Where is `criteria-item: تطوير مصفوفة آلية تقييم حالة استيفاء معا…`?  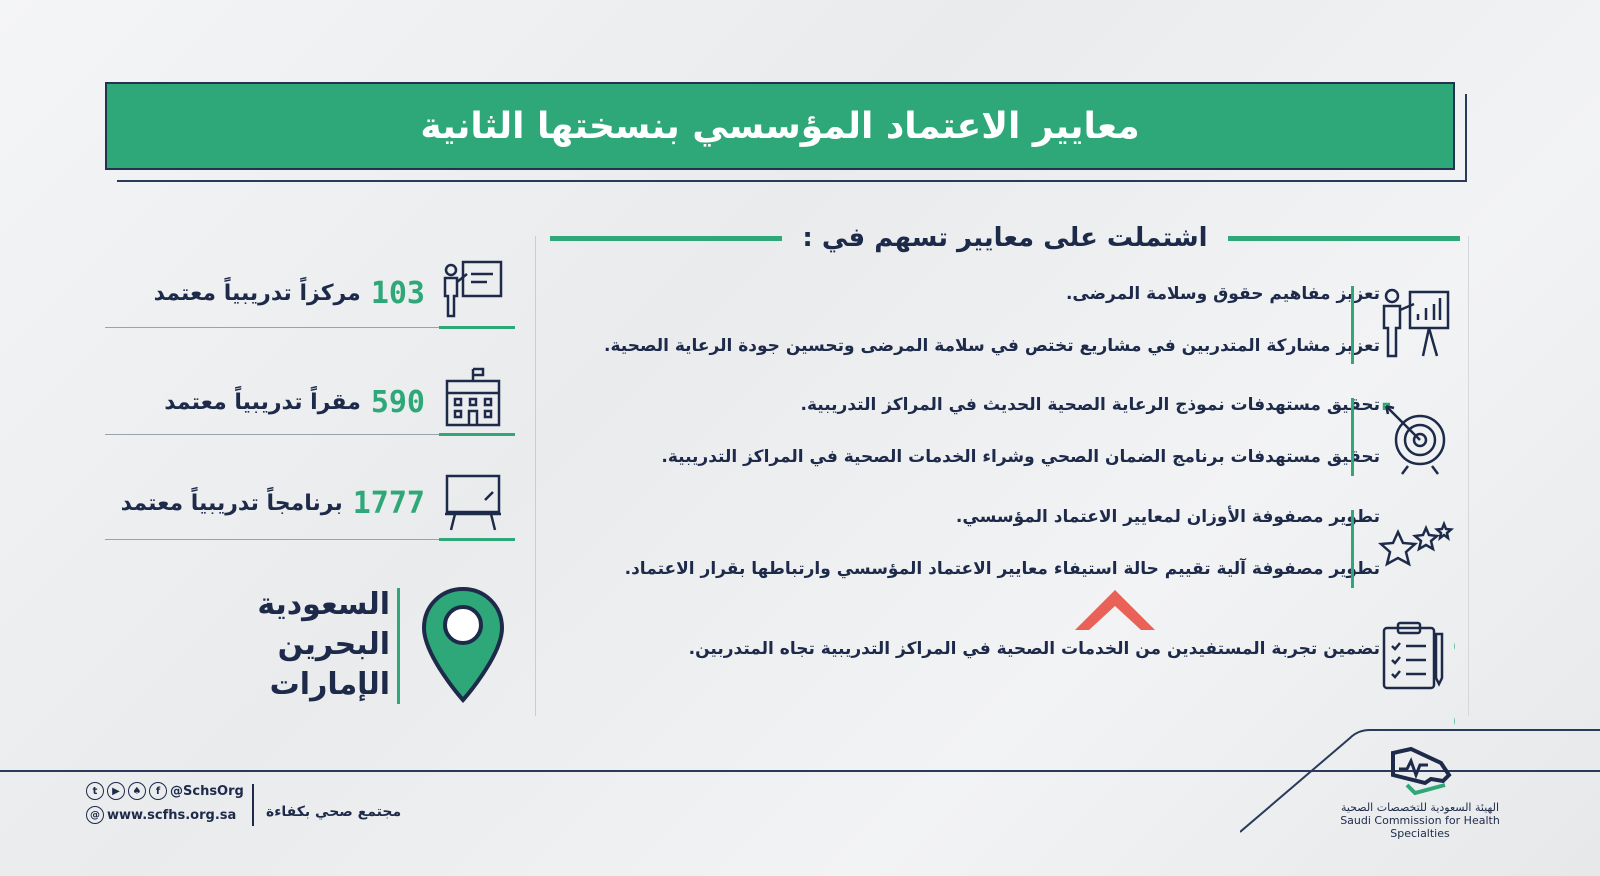
criteria-item: تطوير مصفوفة آلية تقييم حالة استيفاء معا… is located at coordinates (1002, 569).